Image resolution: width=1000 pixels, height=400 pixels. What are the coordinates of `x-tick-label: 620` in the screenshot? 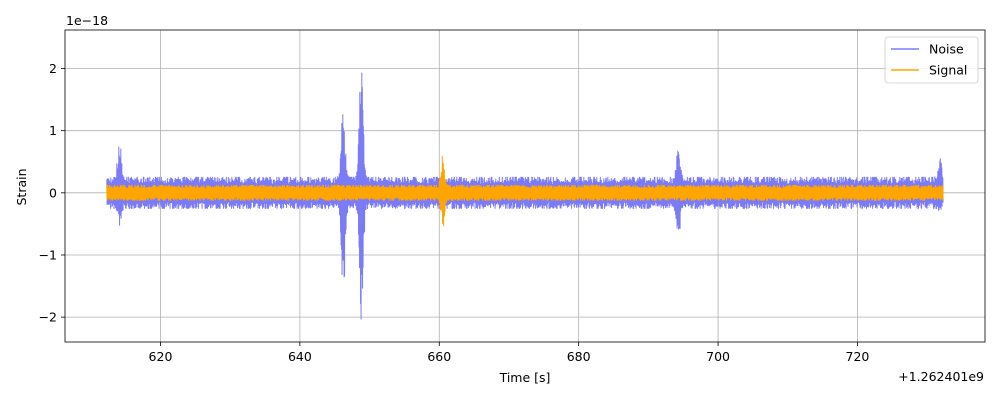 It's located at (161, 356).